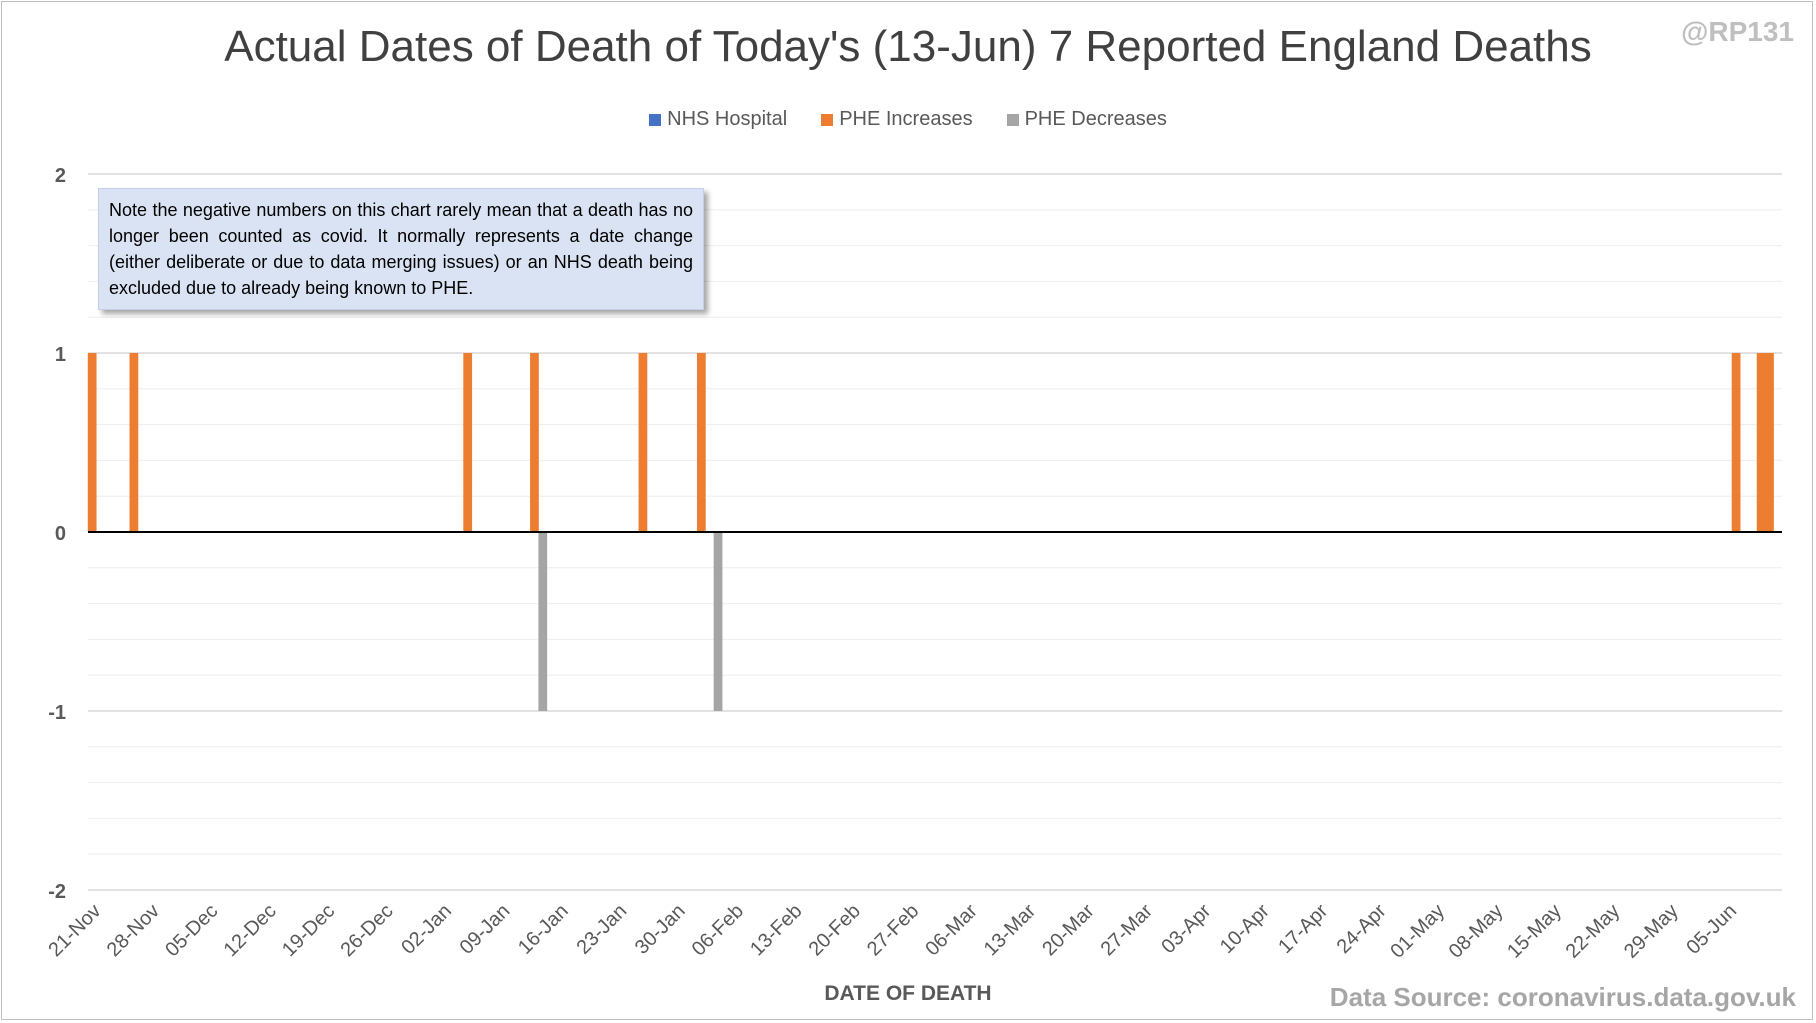 The height and width of the screenshot is (1023, 1816). Describe the element at coordinates (1593, 931) in the screenshot. I see `x-tick-label: 22-May` at that location.